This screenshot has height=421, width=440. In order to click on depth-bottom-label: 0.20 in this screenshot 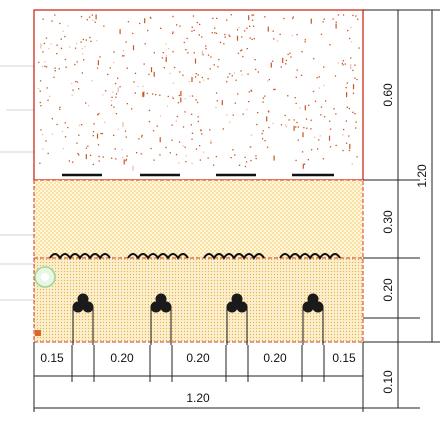, I will do `click(388, 290)`.